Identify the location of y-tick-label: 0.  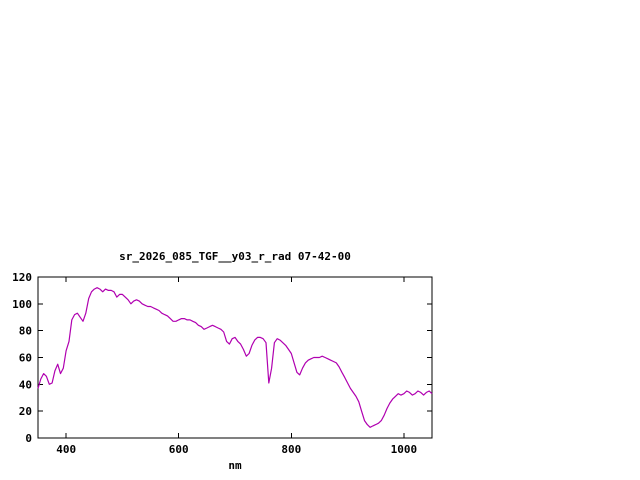
(28, 438).